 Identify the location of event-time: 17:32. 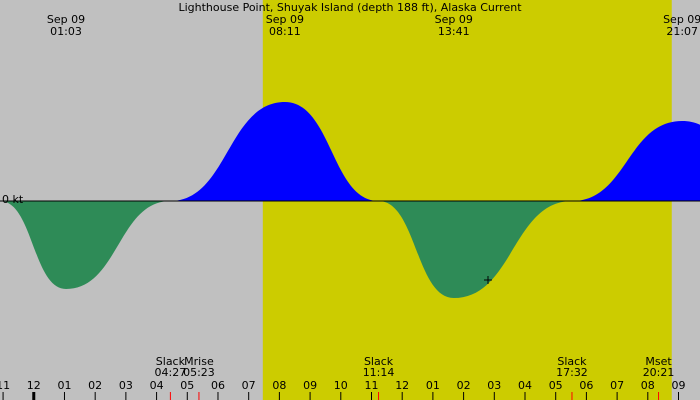
(572, 372).